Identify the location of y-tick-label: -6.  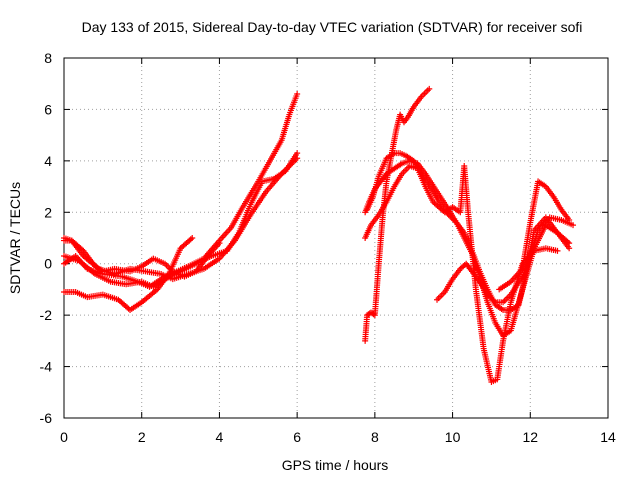
(46, 418).